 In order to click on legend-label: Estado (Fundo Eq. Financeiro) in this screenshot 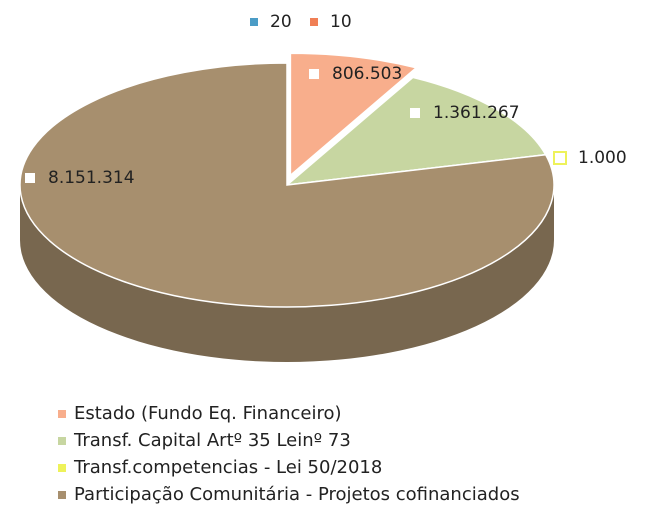, I will do `click(208, 413)`.